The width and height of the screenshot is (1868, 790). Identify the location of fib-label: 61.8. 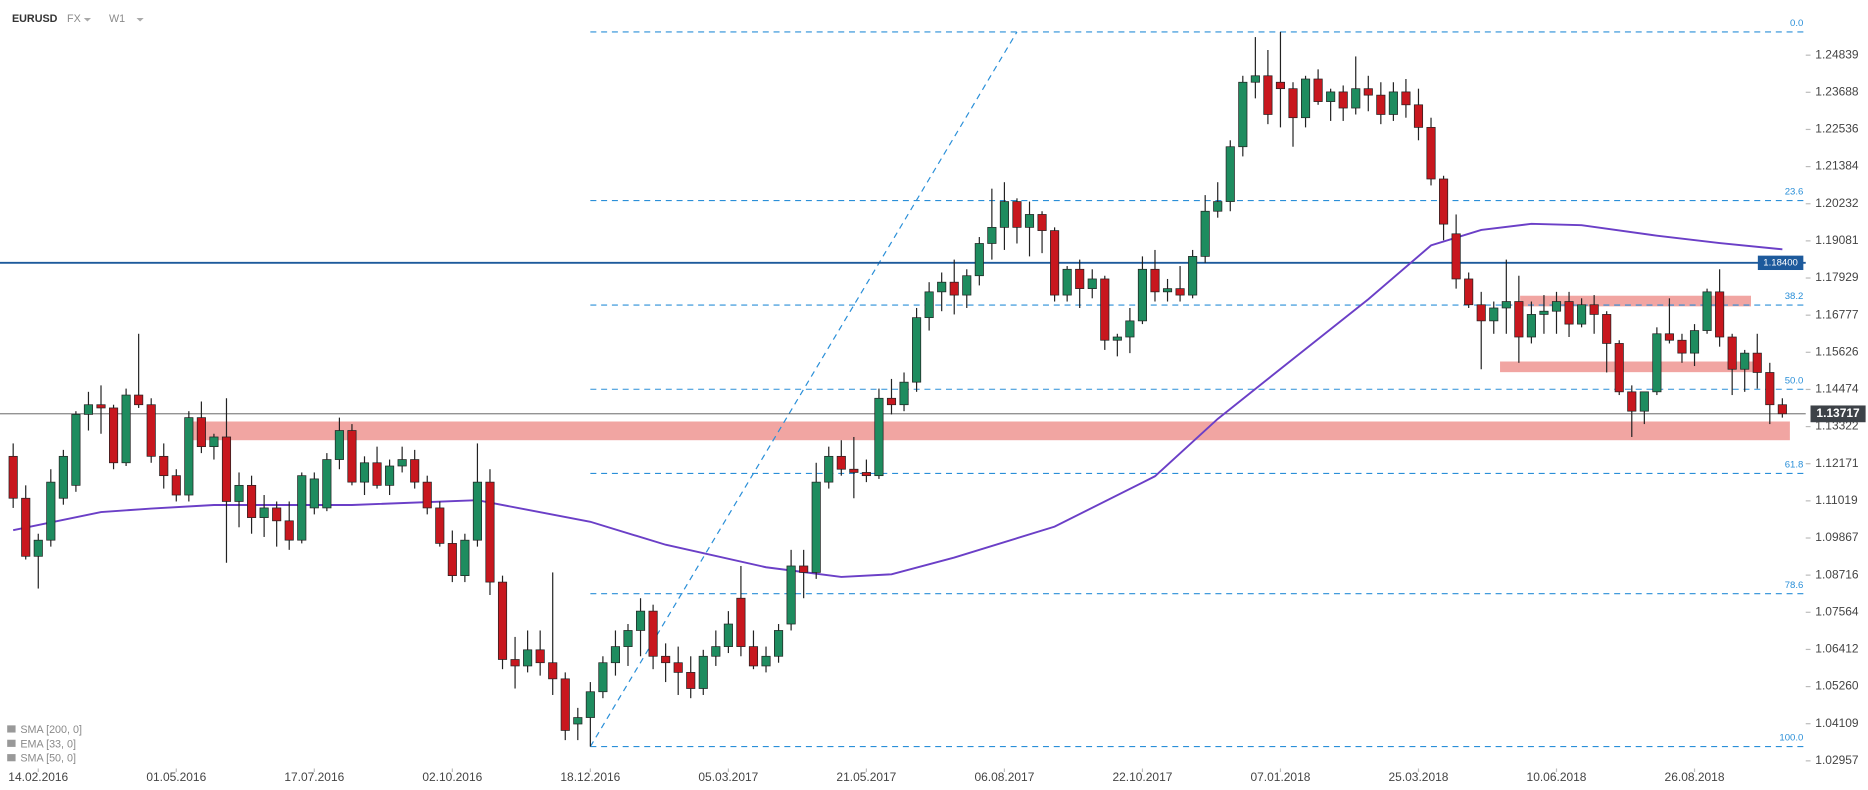
(1794, 465).